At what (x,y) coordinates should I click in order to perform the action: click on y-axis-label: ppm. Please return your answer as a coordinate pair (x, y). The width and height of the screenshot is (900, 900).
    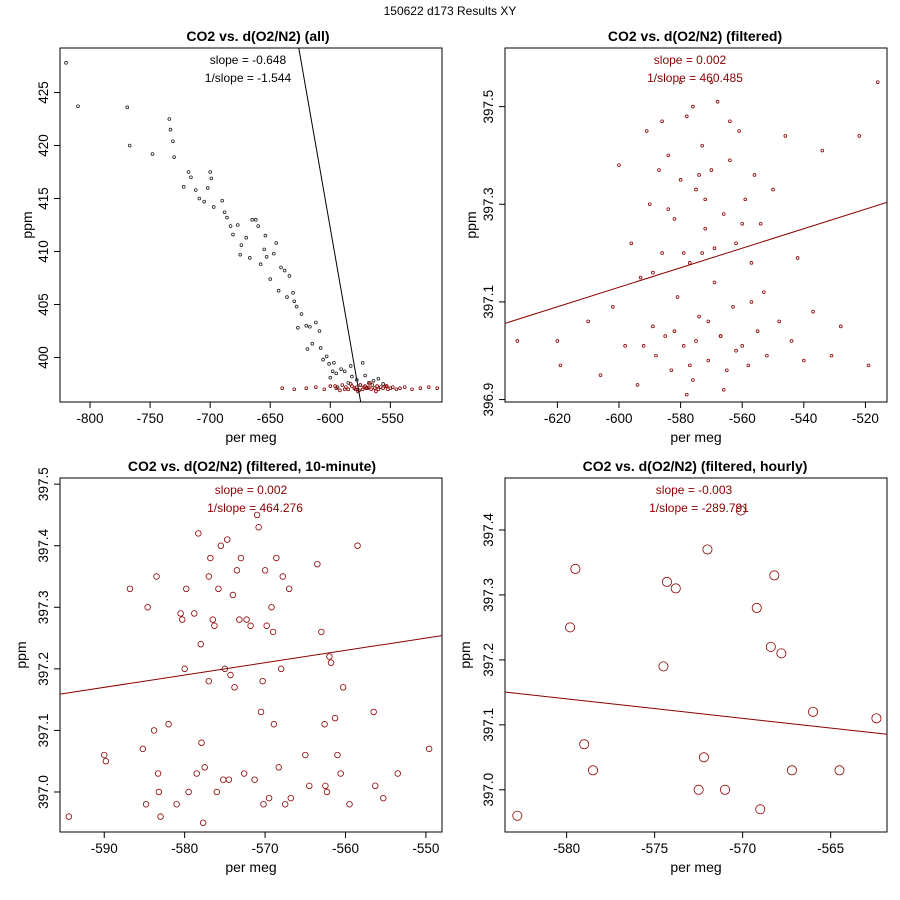
    Looking at the image, I should click on (21, 654).